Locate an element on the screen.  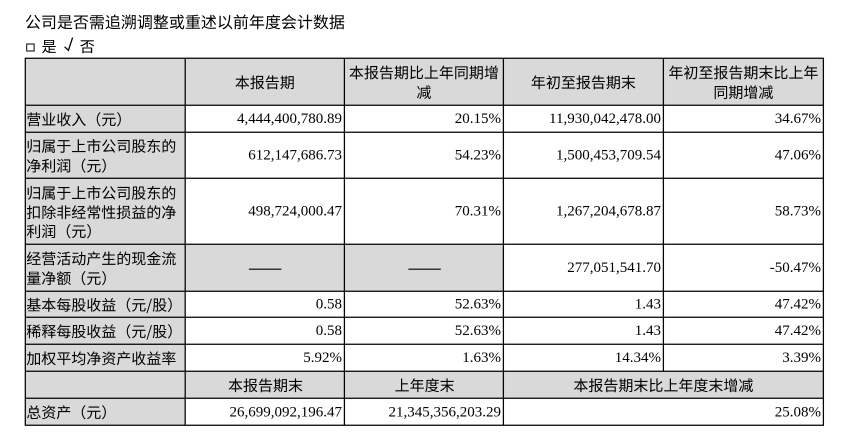
svg-text: 1,267,204,678.87 is located at coordinates (609, 212).